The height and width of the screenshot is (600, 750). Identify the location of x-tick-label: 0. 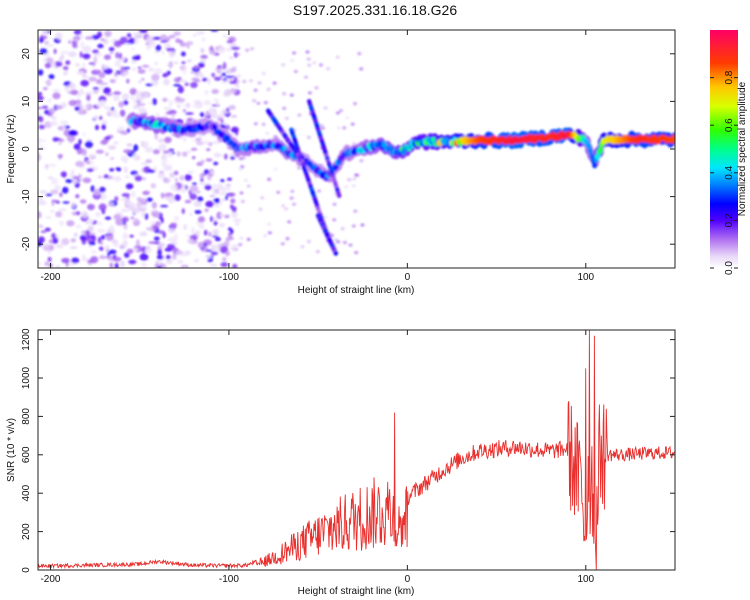
(408, 579).